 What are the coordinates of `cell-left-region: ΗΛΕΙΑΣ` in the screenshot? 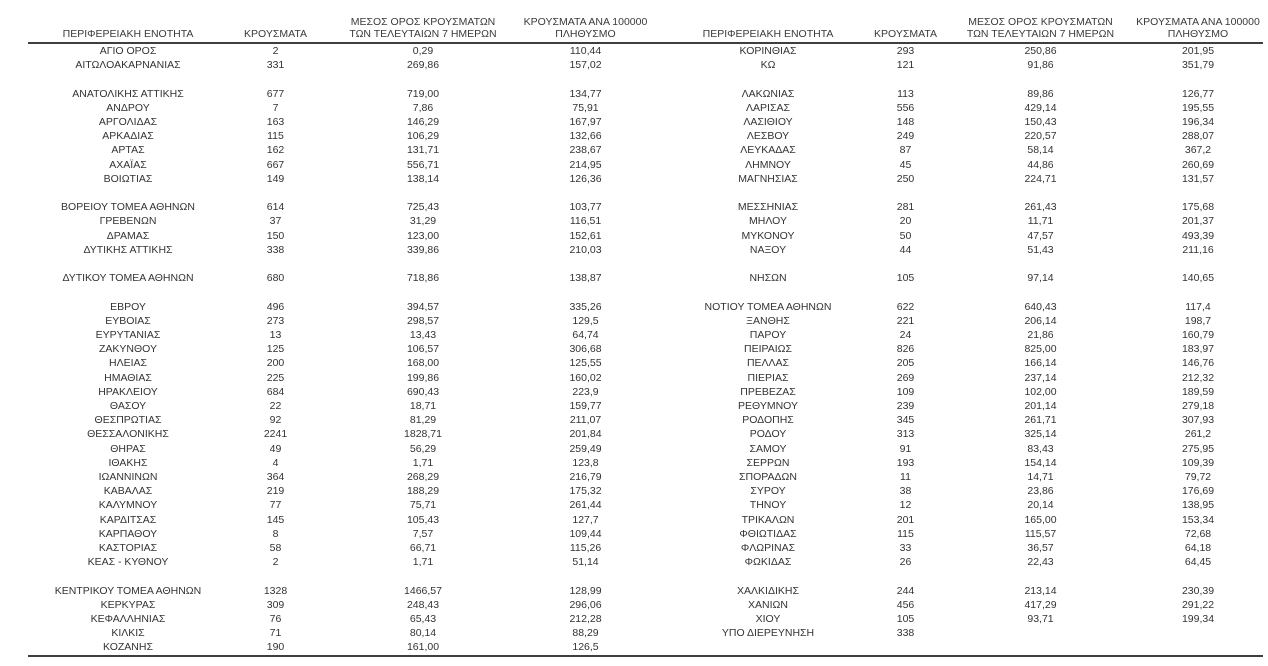 It's located at (127, 363).